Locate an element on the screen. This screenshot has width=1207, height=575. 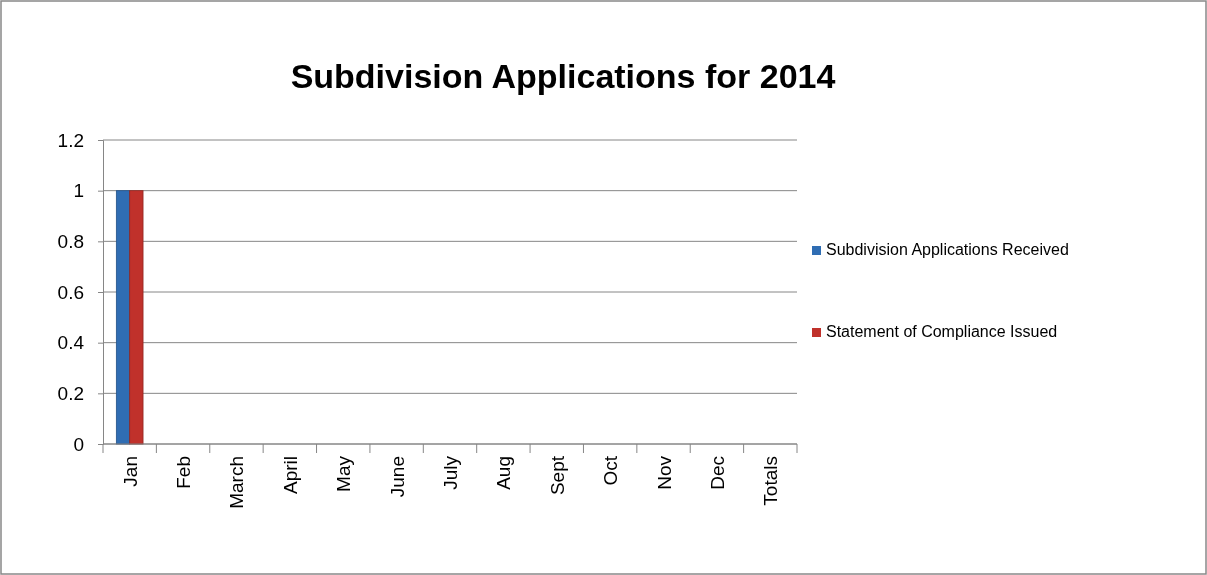
legend-label: Subdivision Applications Received is located at coordinates (947, 249).